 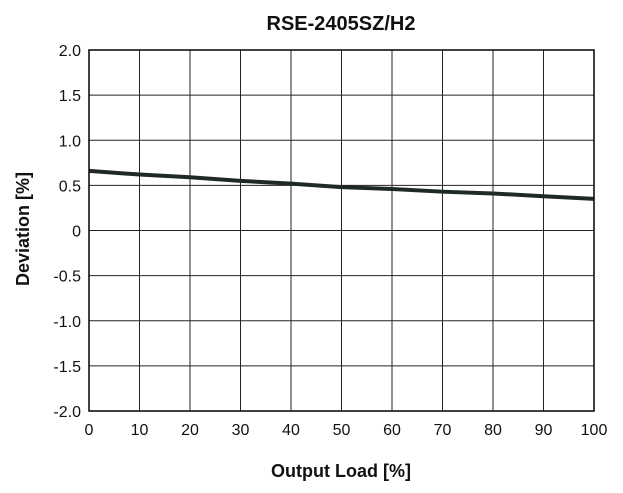 What do you see at coordinates (70, 96) in the screenshot?
I see `y-tick-label: 1.5` at bounding box center [70, 96].